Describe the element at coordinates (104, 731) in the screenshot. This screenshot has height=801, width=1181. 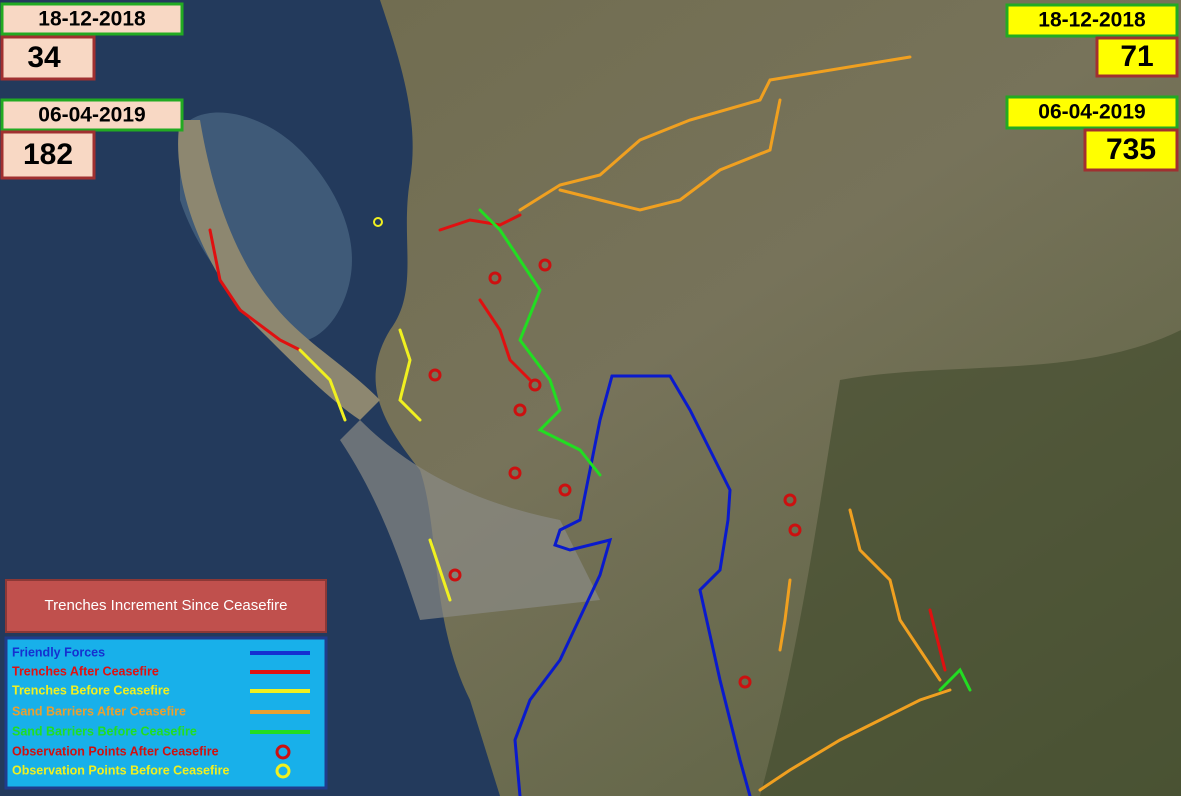
I see `legend-label: Sand Barriers Before Ceasefire` at that location.